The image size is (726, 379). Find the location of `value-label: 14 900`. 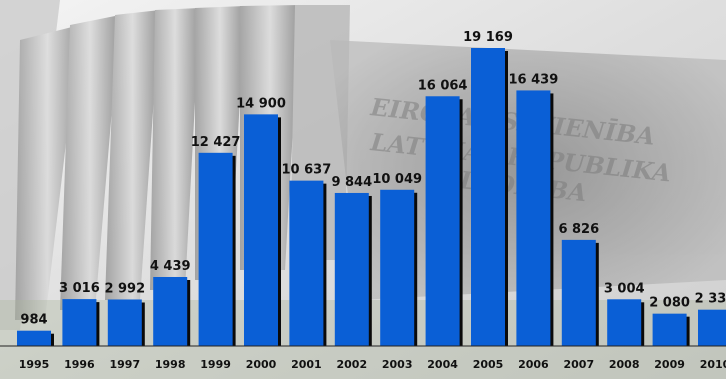

value-label: 14 900 is located at coordinates (261, 103).